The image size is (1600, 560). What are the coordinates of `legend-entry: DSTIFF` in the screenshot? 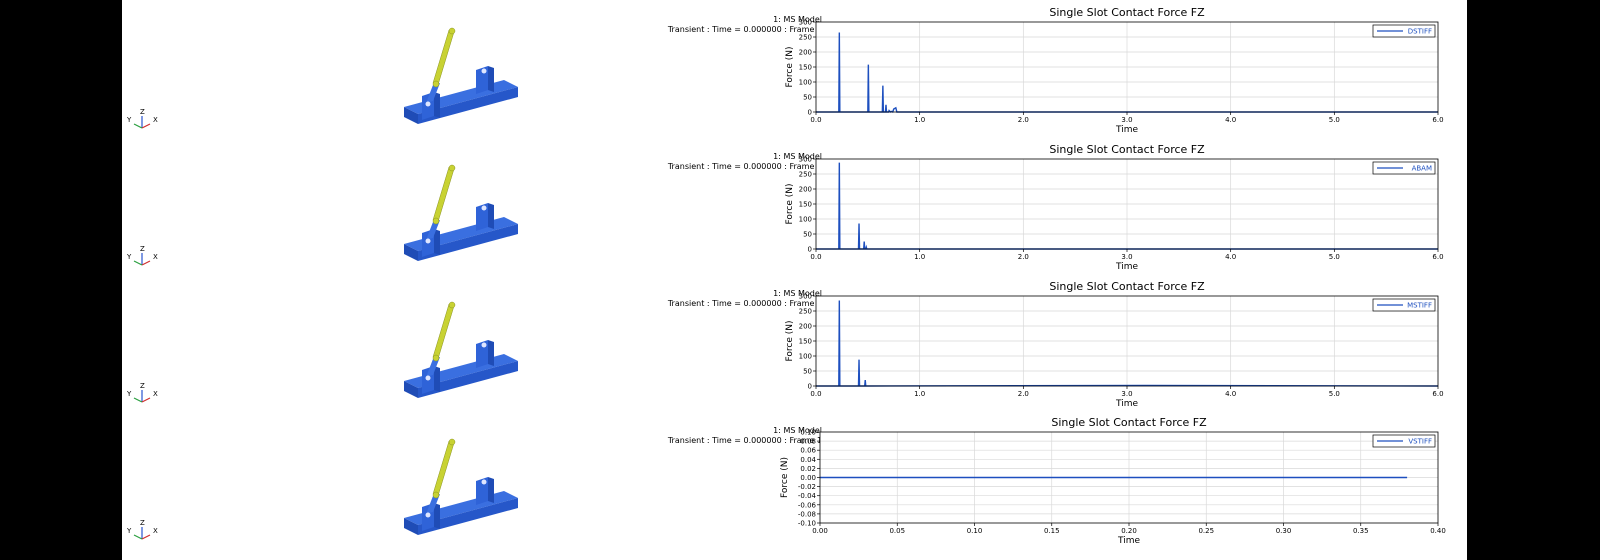 It's located at (1420, 32).